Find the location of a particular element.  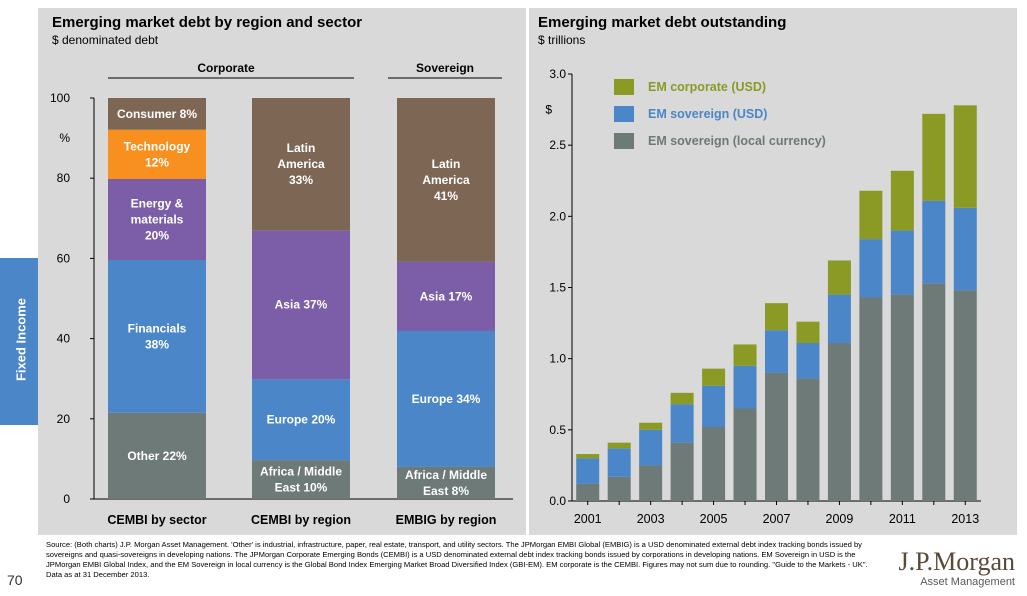

bar-segment-label: Asia 37% is located at coordinates (301, 305).